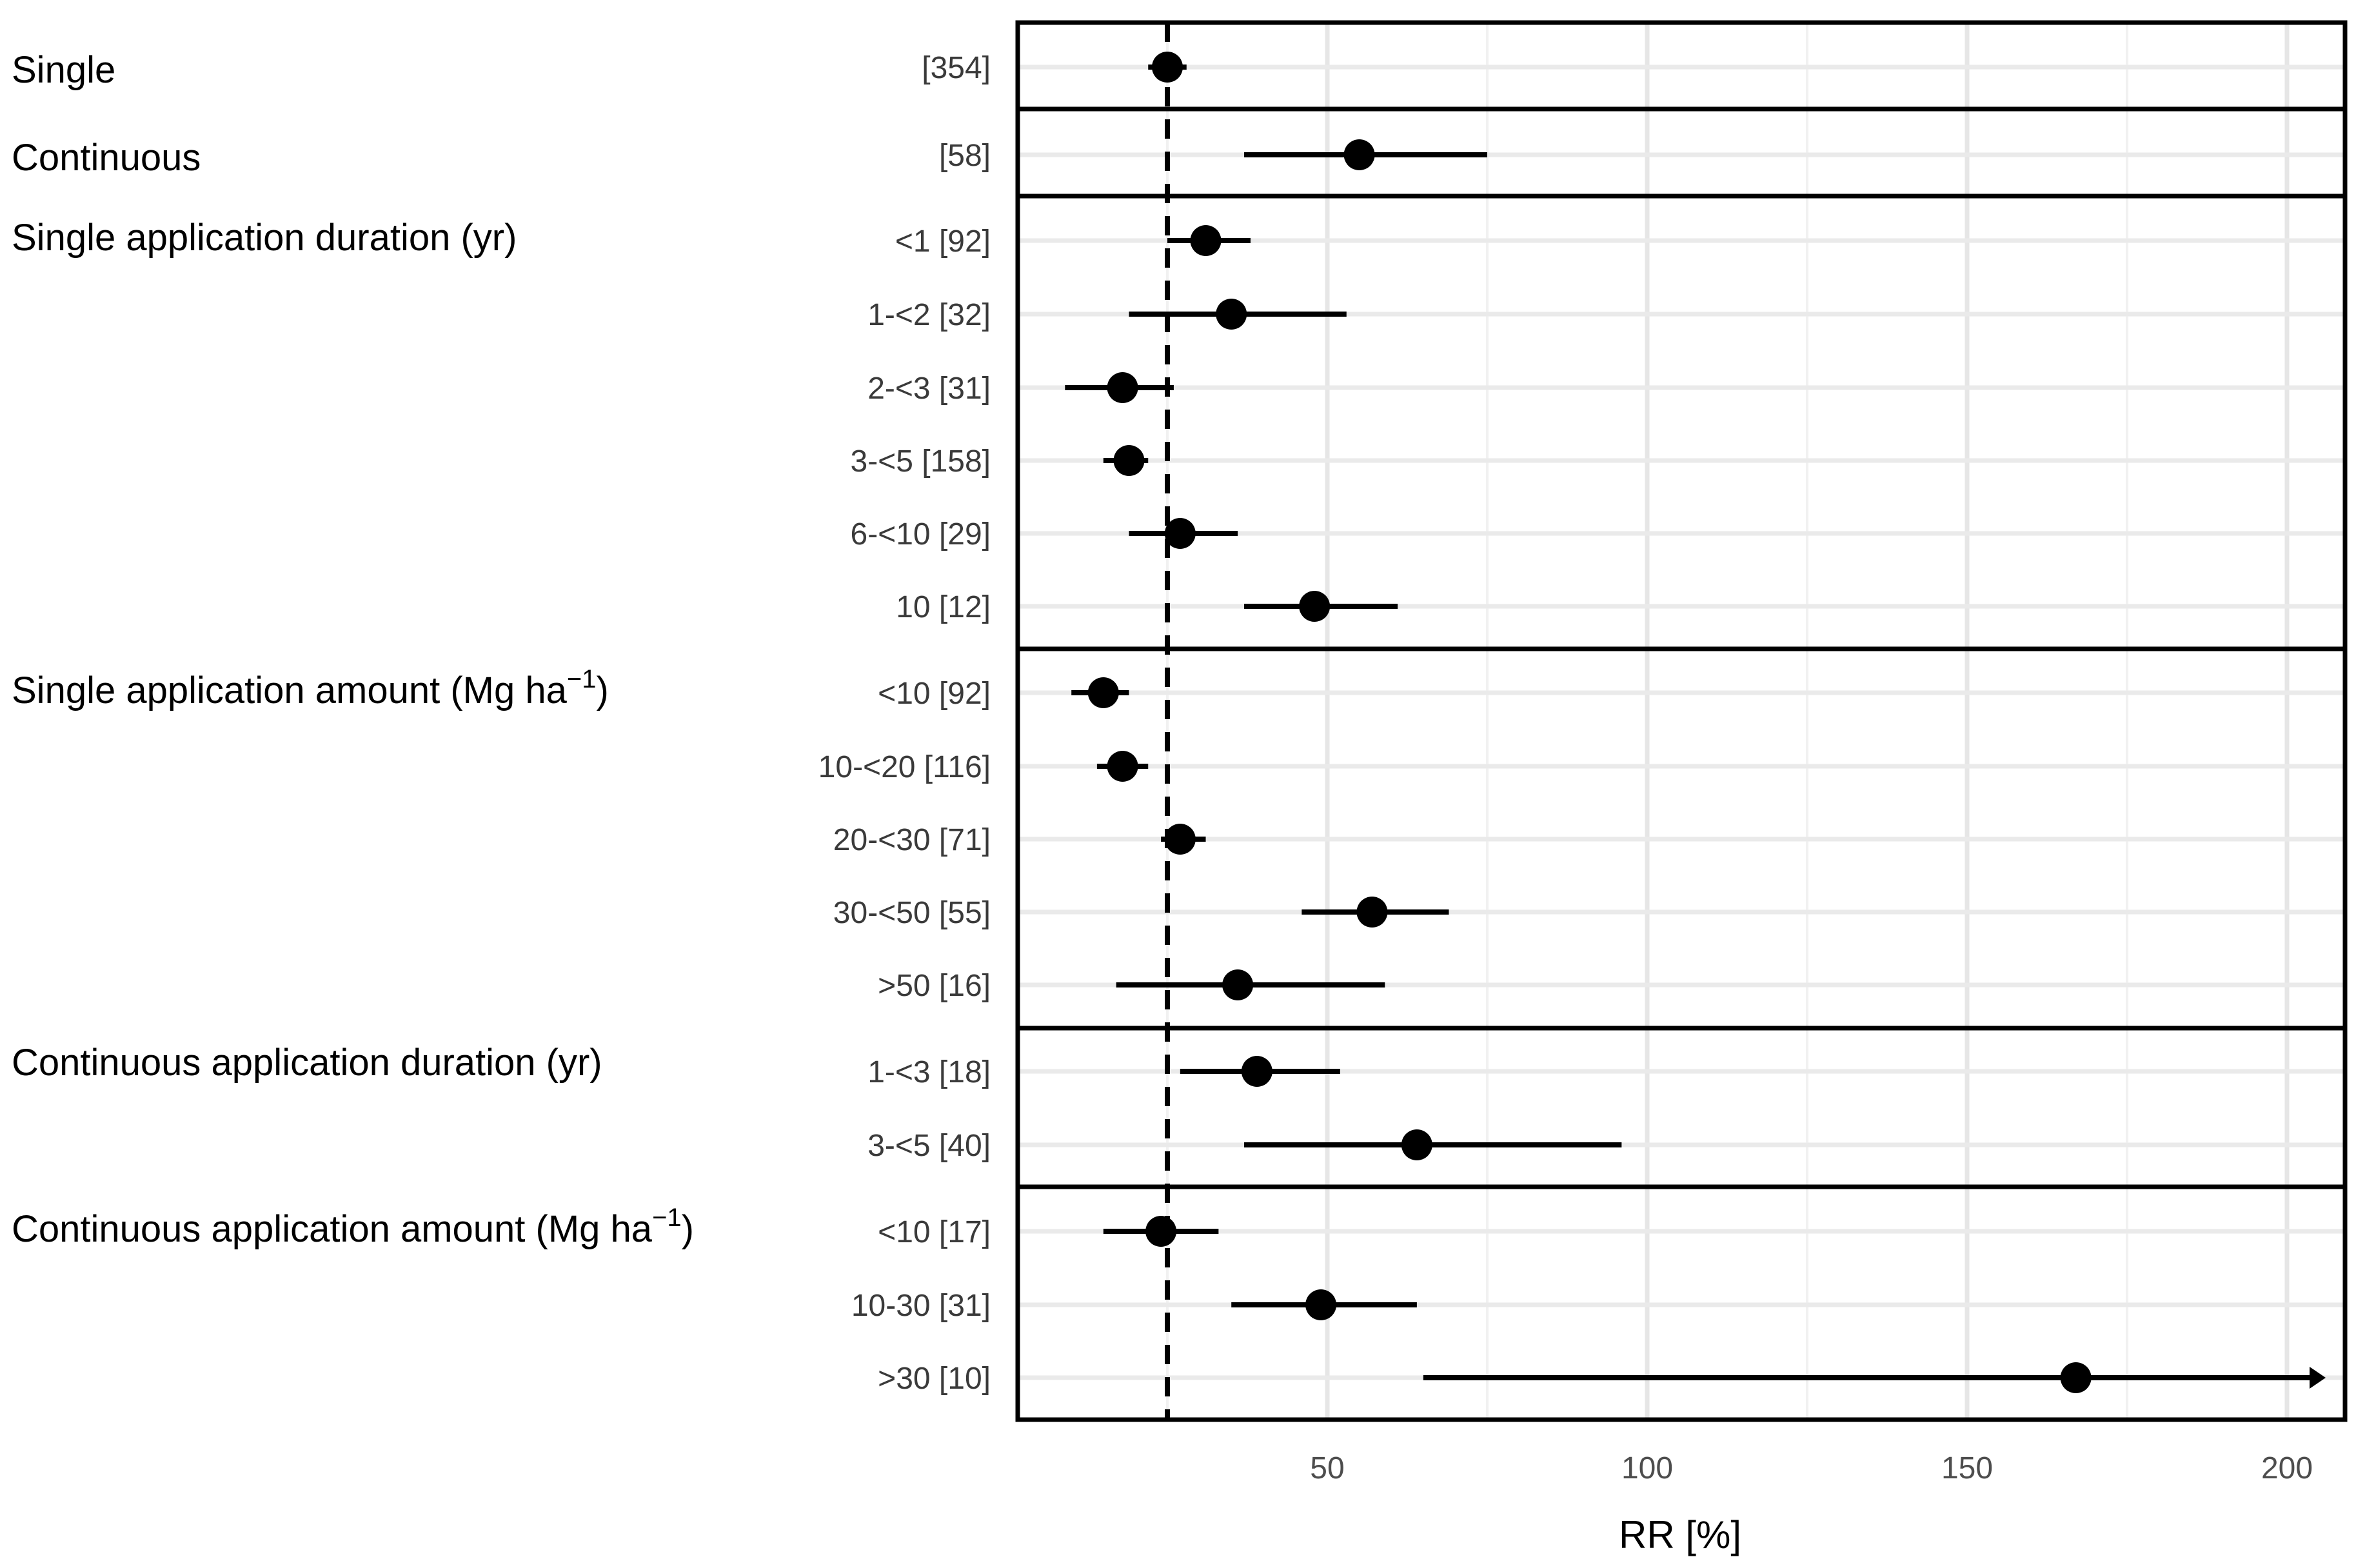 Image resolution: width=2356 pixels, height=1568 pixels. I want to click on row-label: 2-<3 [31], so click(929, 389).